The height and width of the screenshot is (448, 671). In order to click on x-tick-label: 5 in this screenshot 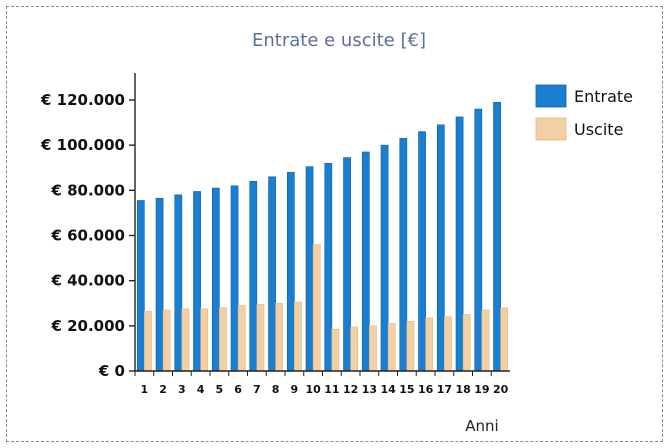, I will do `click(220, 389)`.